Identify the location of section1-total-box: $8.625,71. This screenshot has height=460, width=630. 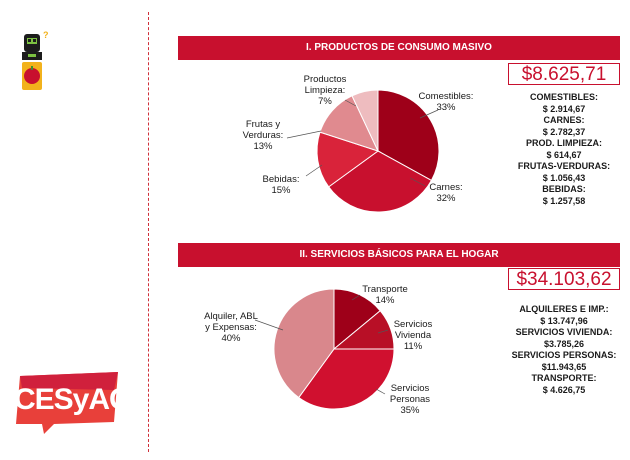
(564, 74).